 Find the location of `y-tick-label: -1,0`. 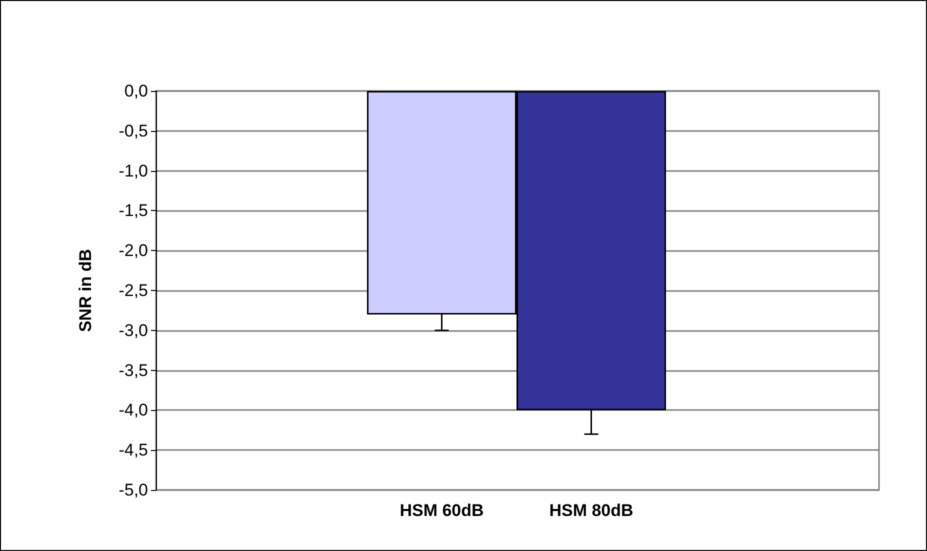

y-tick-label: -1,0 is located at coordinates (133, 170).